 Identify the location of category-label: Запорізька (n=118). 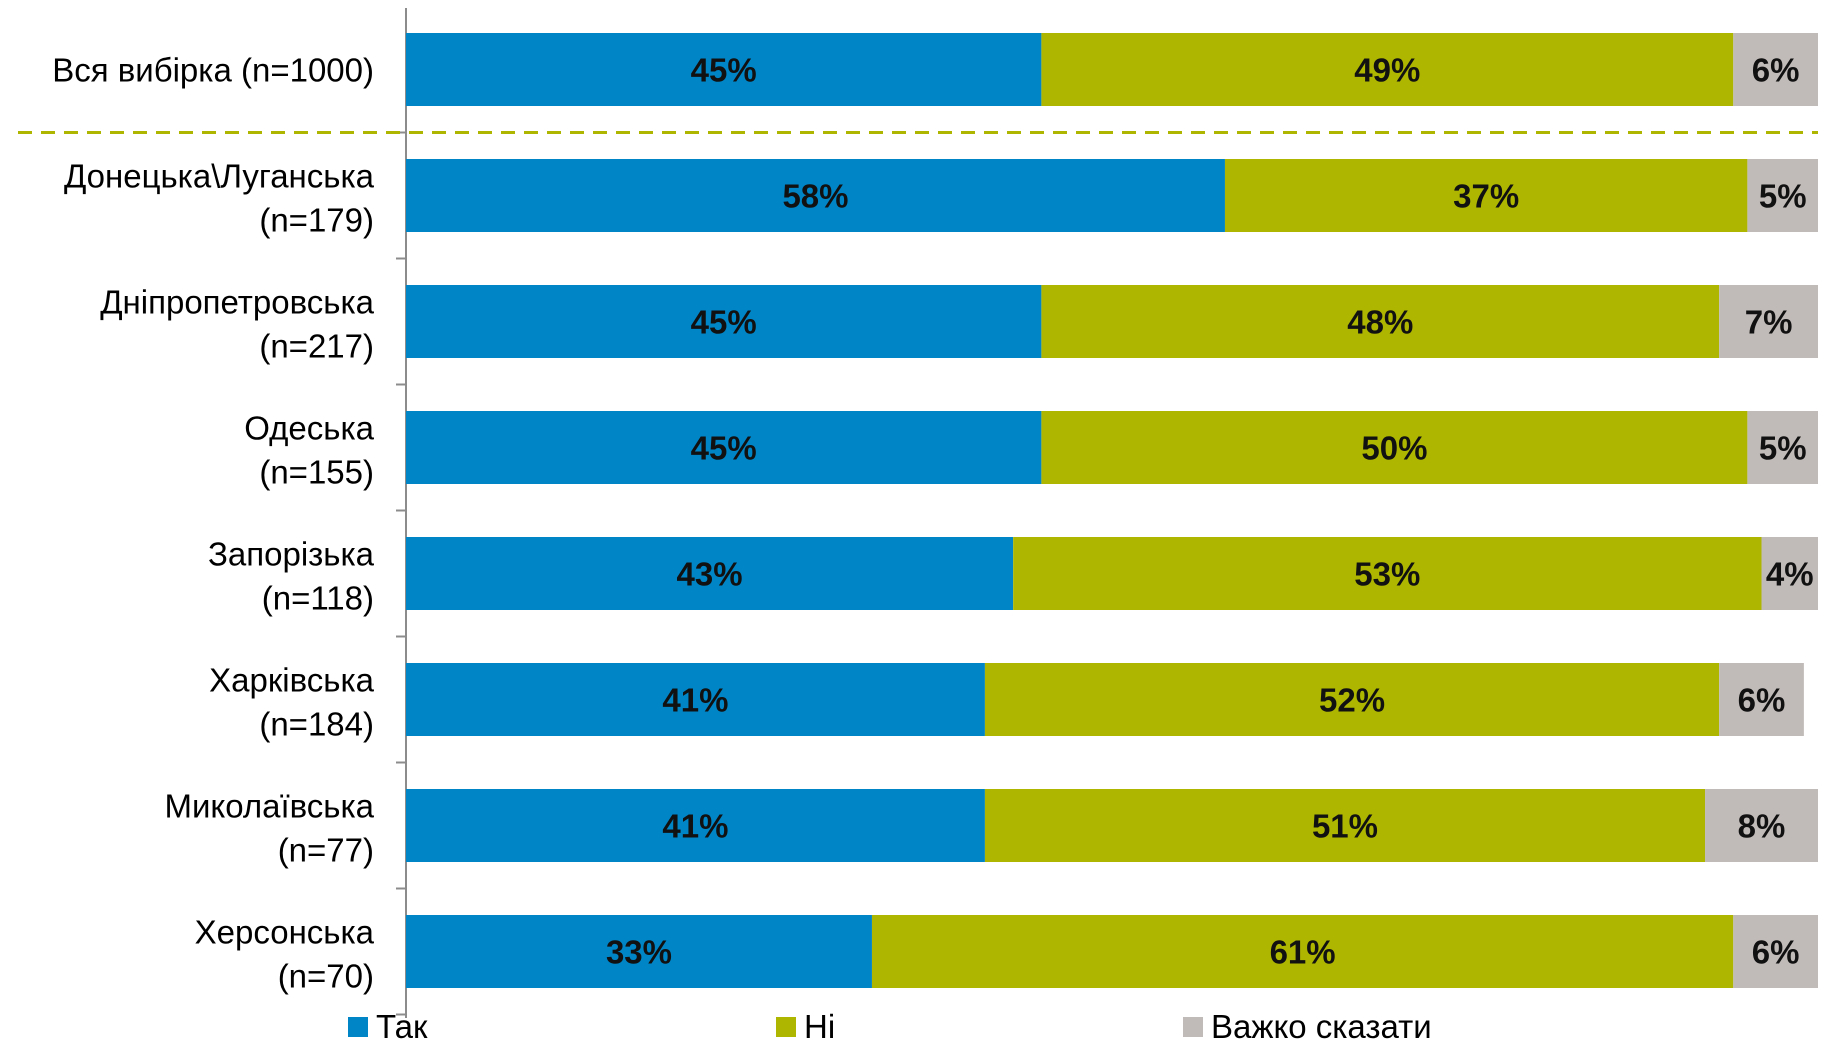
(291, 576).